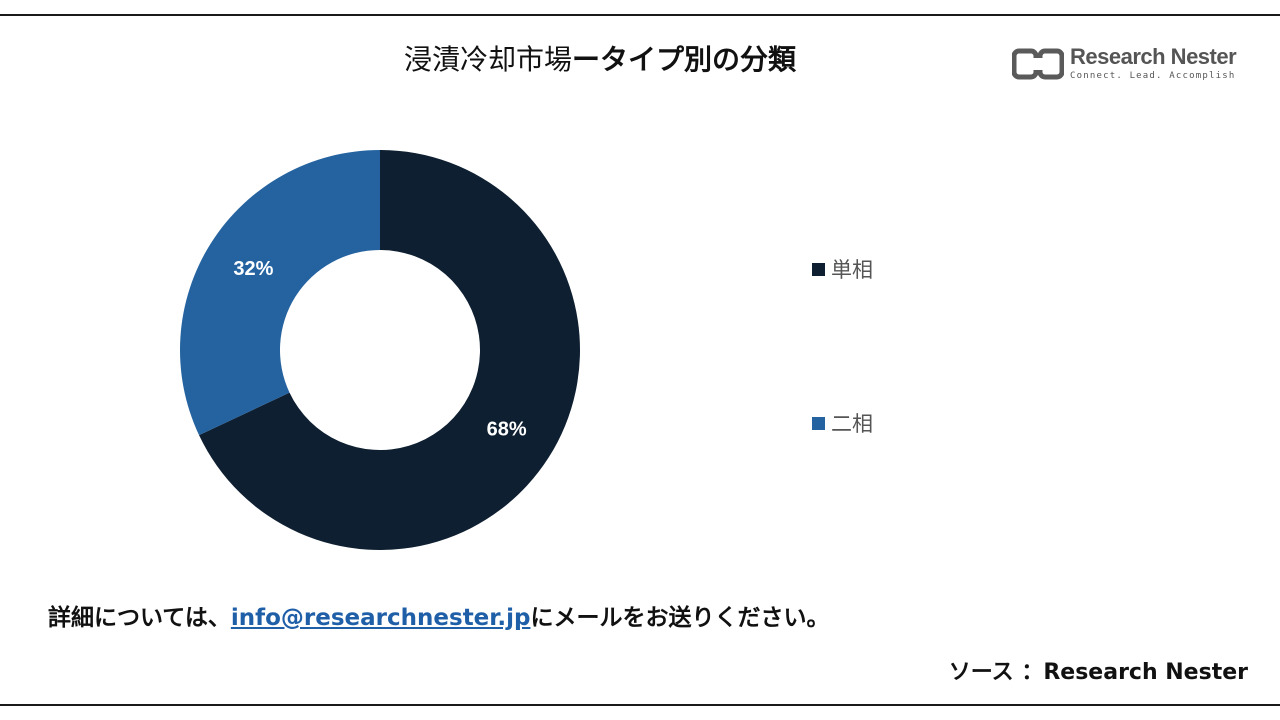 The width and height of the screenshot is (1280, 720). What do you see at coordinates (139, 618) in the screenshot?
I see `contact-prefix: 詳細については、` at bounding box center [139, 618].